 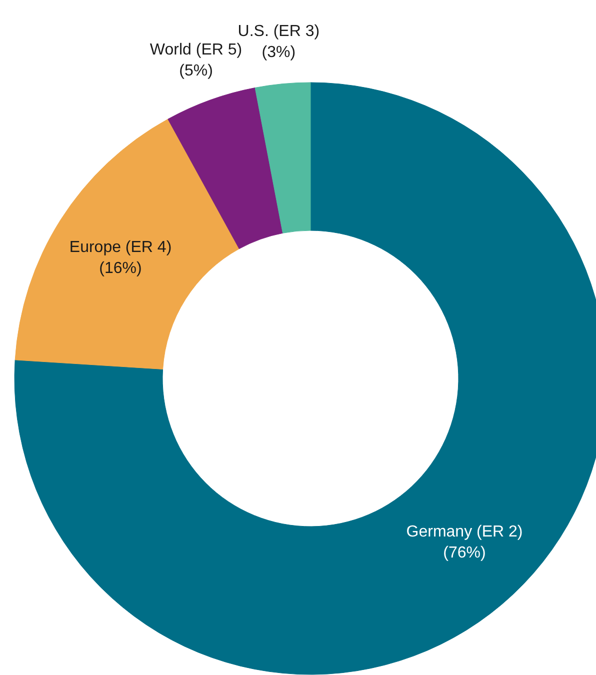 What do you see at coordinates (120, 247) in the screenshot?
I see `slice-label: Europe (ER 4)` at bounding box center [120, 247].